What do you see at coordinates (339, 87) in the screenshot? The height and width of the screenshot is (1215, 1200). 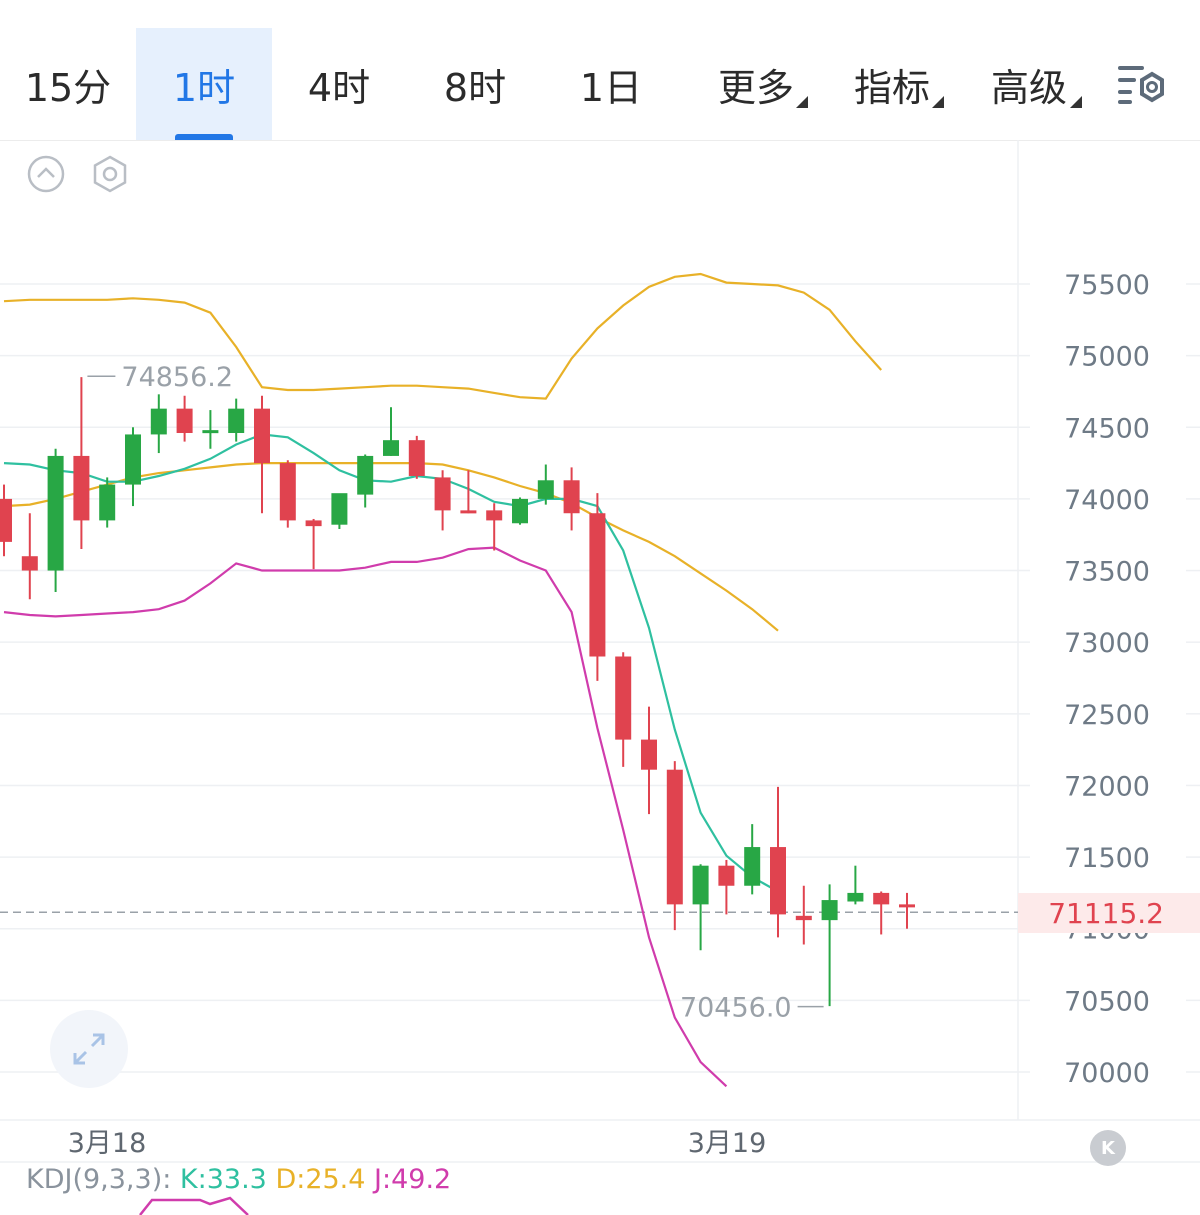 I see `tab-label: 4时` at bounding box center [339, 87].